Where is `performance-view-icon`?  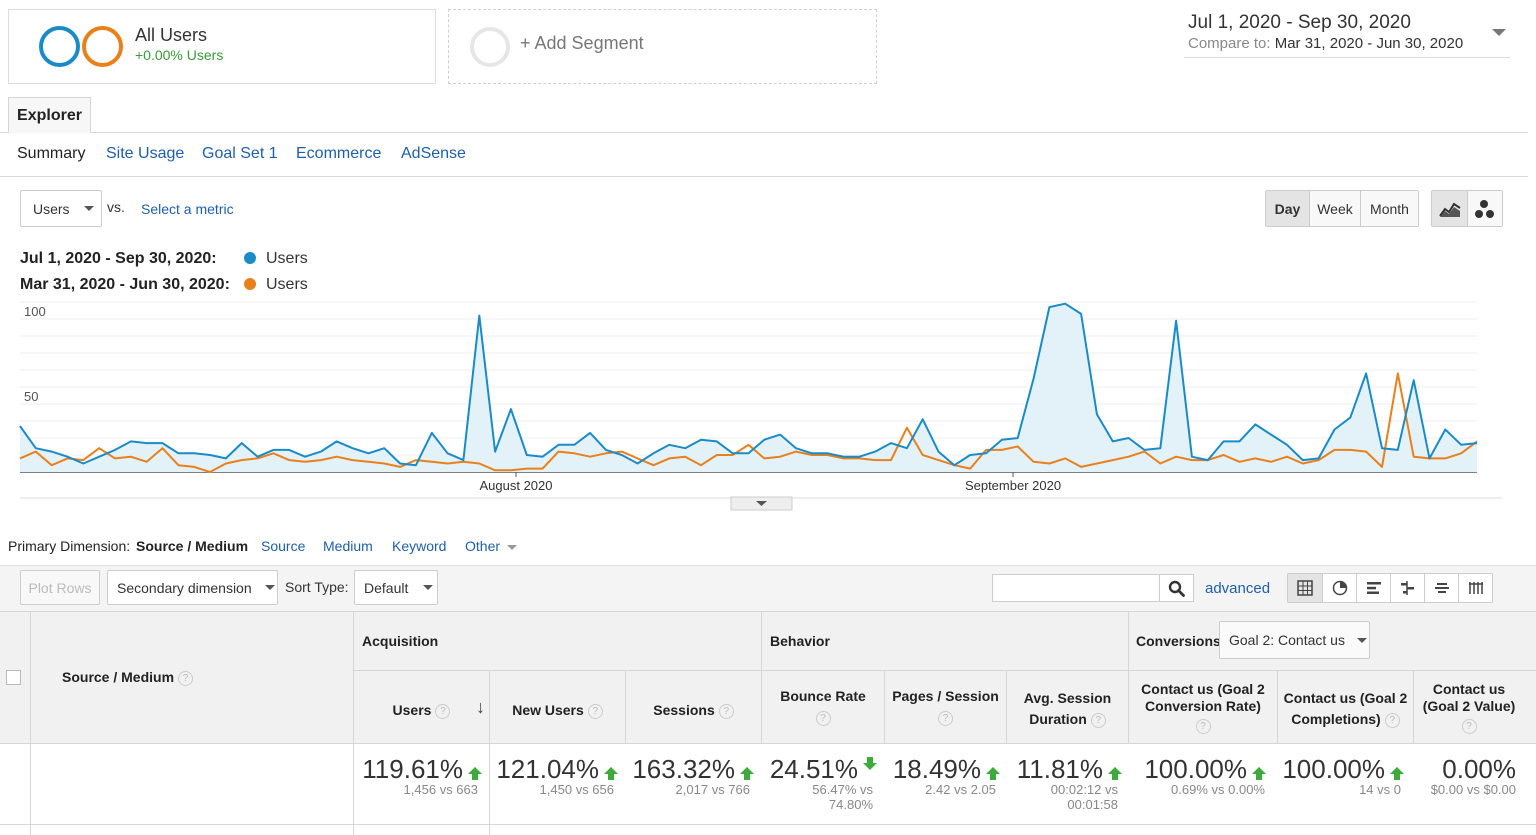
performance-view-icon is located at coordinates (1373, 588).